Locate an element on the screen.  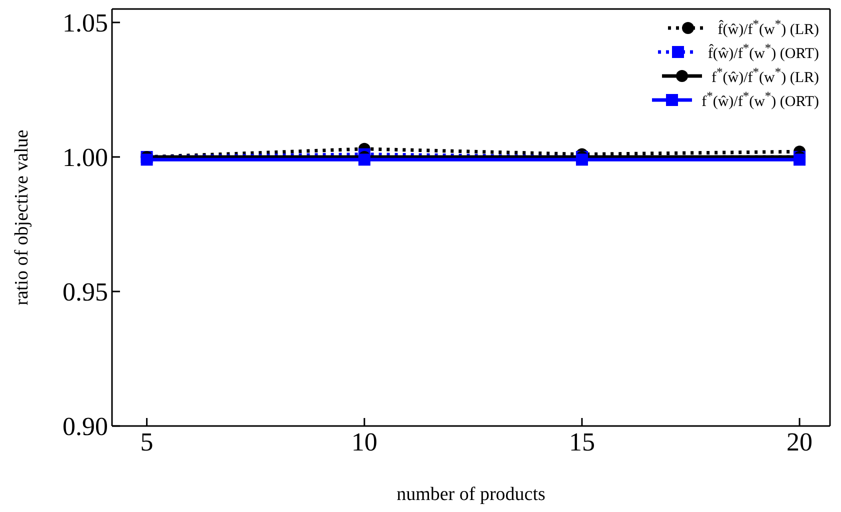
x-tick-label: 20 is located at coordinates (799, 441).